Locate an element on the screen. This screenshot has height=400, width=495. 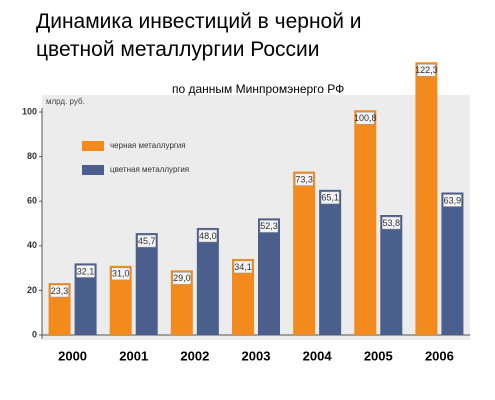
value-label: 31,0 is located at coordinates (121, 274).